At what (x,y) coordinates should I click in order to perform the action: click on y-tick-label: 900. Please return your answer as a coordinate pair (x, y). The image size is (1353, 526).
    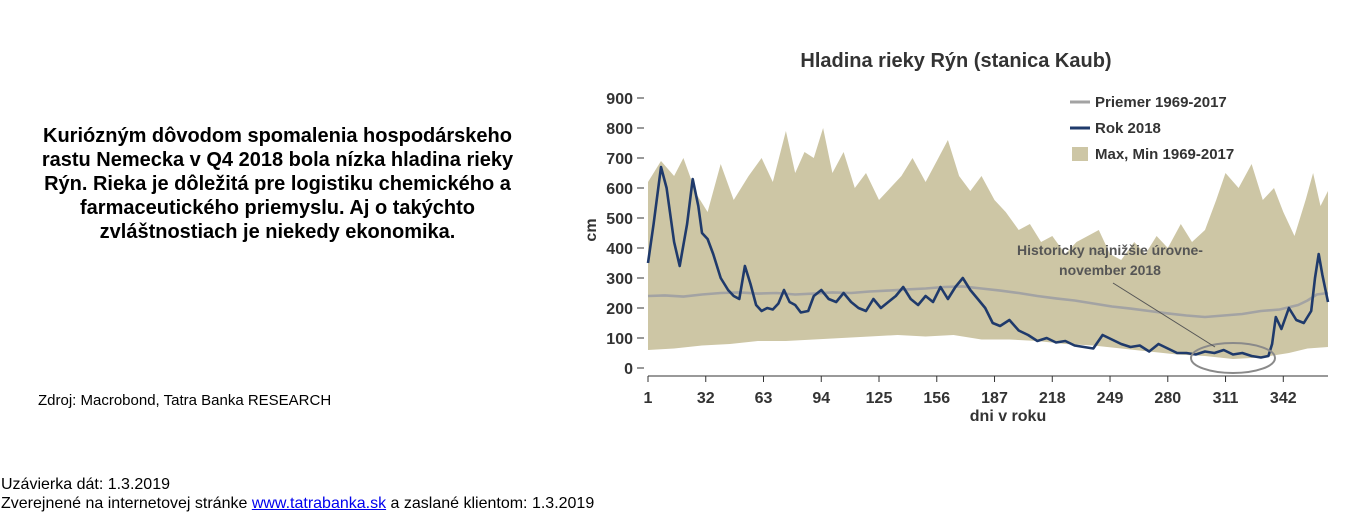
    Looking at the image, I should click on (619, 99).